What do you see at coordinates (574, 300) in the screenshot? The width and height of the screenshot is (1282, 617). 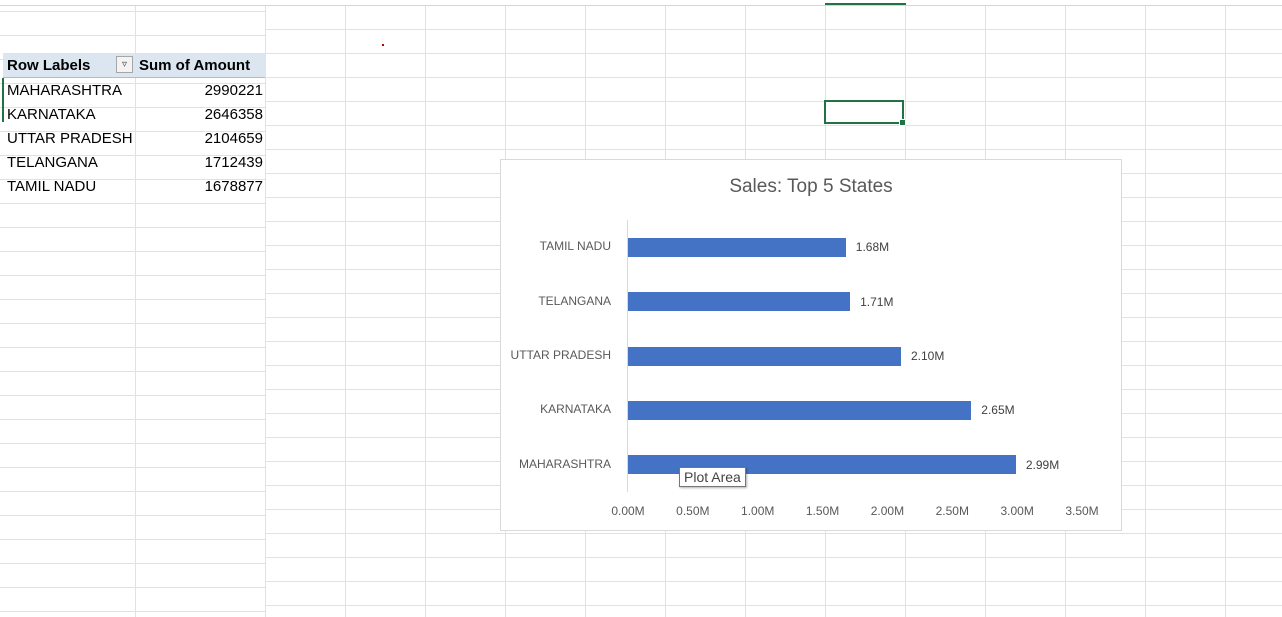 I see `category-label: TELANGANA` at bounding box center [574, 300].